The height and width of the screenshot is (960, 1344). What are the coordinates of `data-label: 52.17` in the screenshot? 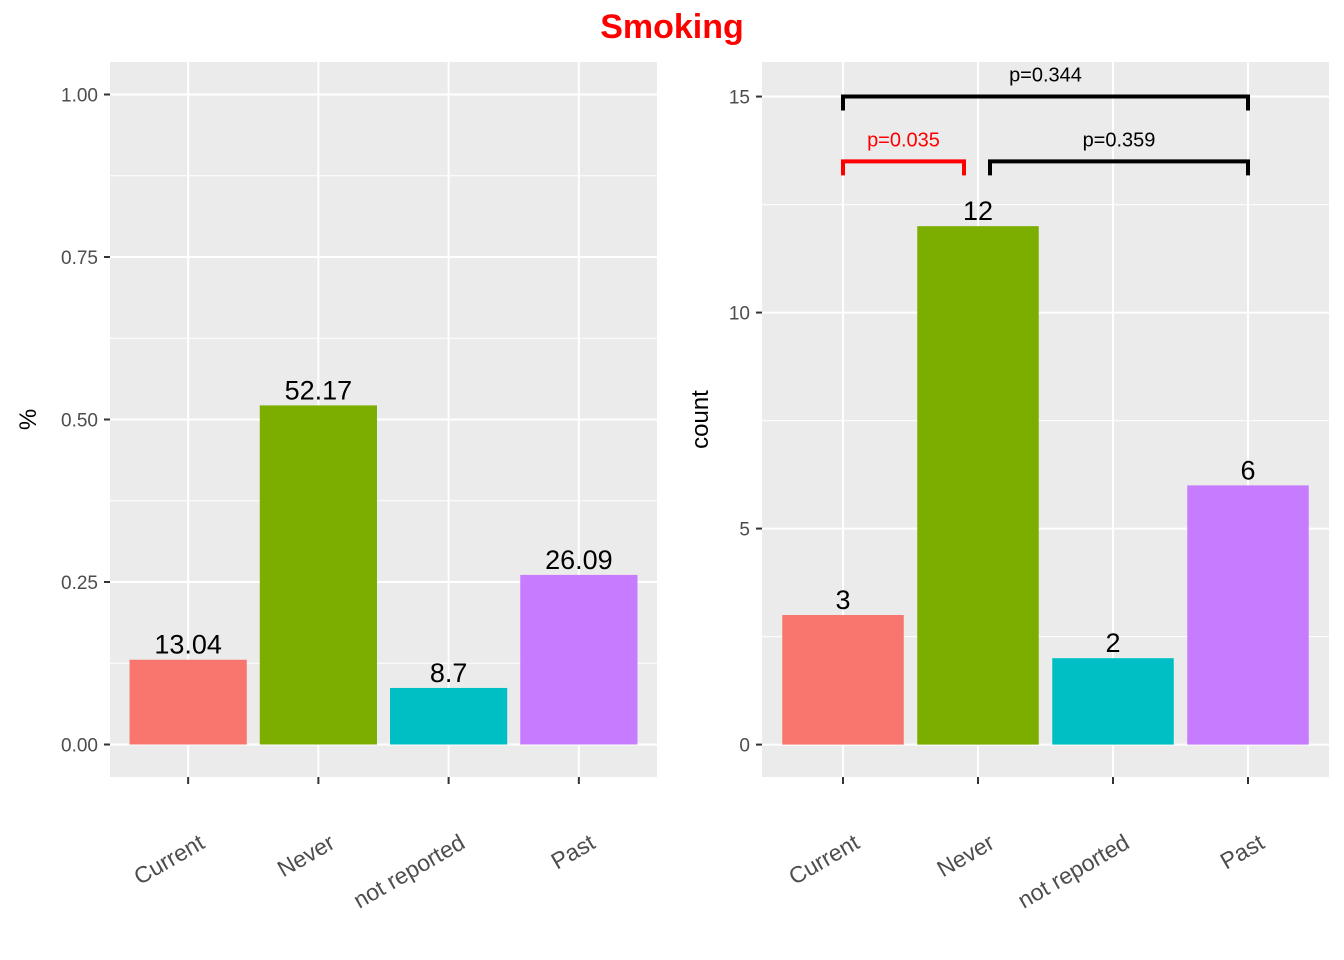 It's located at (319, 390).